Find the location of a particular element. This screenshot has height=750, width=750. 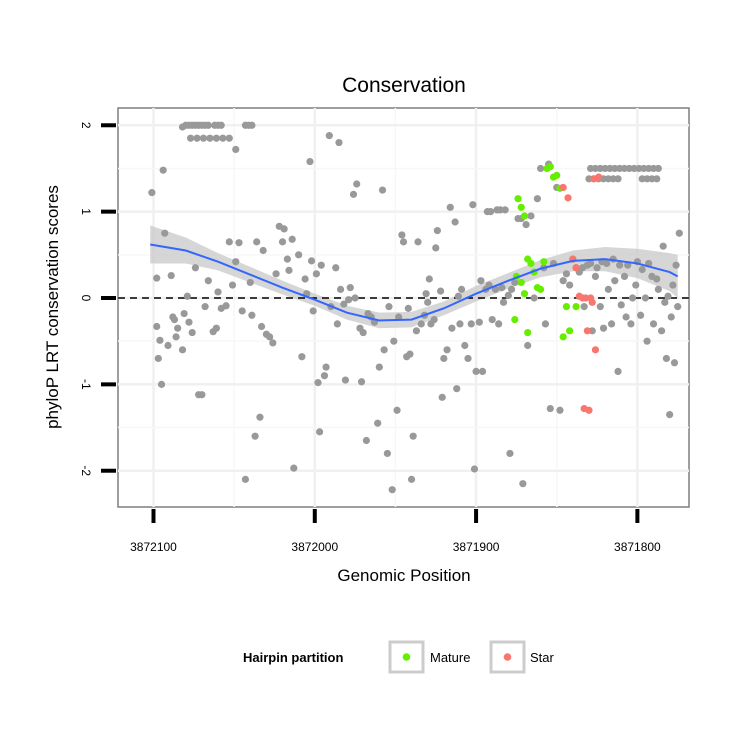

legend-key-star is located at coordinates (507, 657).